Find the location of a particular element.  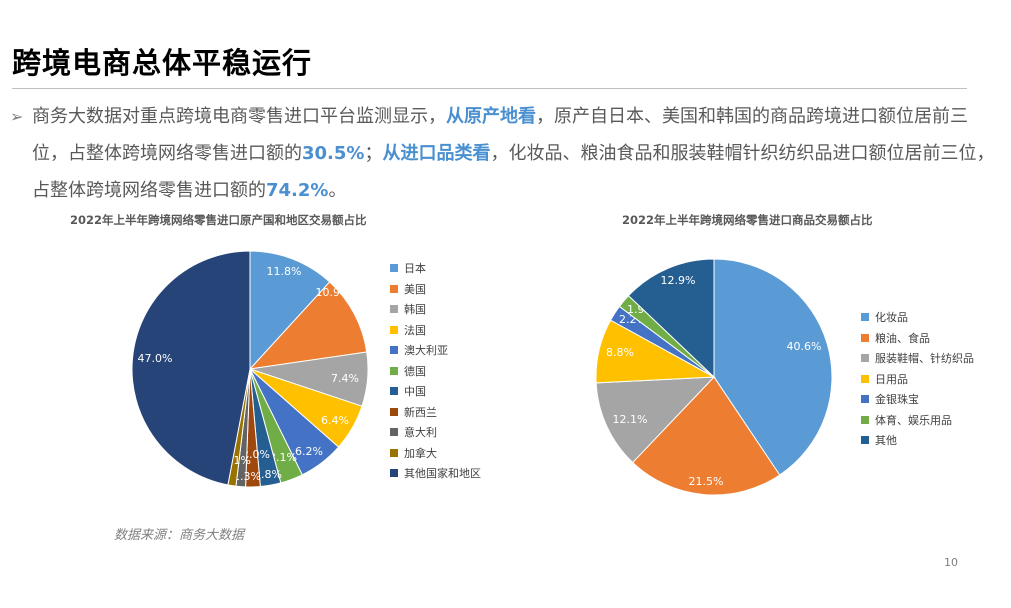

legend-item: 意大利 is located at coordinates (435, 432).